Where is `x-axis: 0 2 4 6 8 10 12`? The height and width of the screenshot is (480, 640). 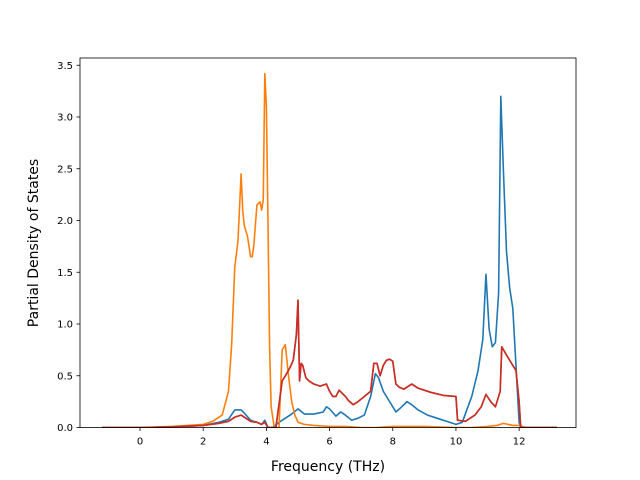
x-axis: 0 2 4 6 8 10 12 is located at coordinates (331, 437).